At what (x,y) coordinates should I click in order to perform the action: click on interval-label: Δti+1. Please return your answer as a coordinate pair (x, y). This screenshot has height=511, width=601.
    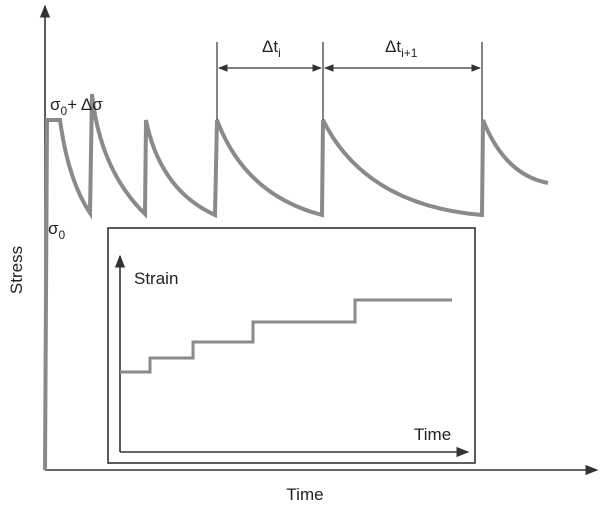
    Looking at the image, I should click on (401, 48).